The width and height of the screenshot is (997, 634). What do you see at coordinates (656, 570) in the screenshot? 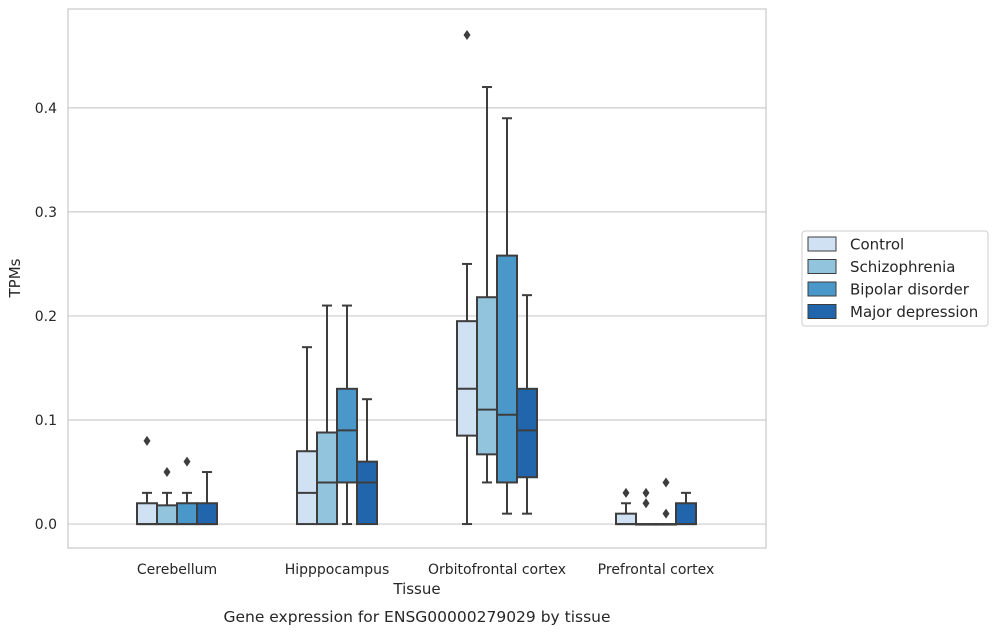
I see `x-tick-label: Prefrontal cortex` at bounding box center [656, 570].